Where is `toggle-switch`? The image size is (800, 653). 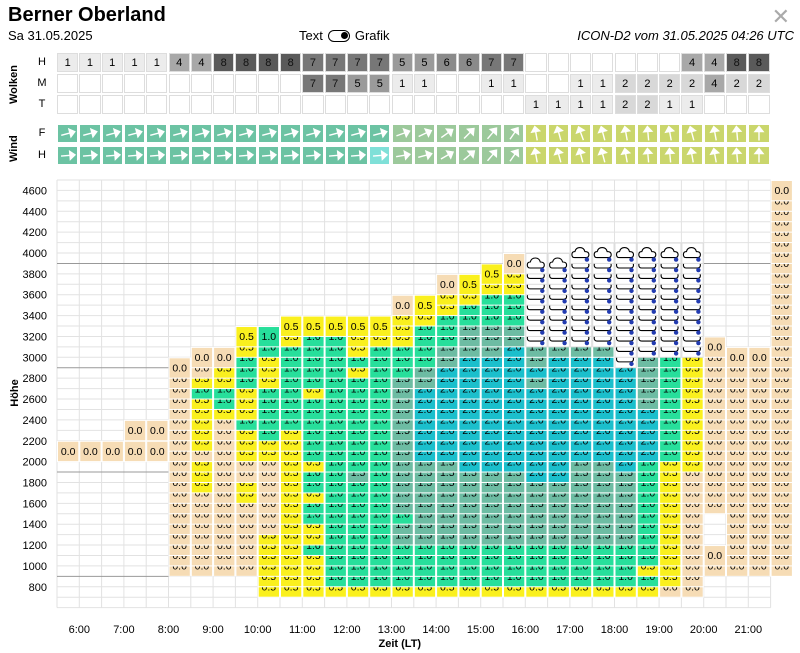
toggle-switch is located at coordinates (338, 35).